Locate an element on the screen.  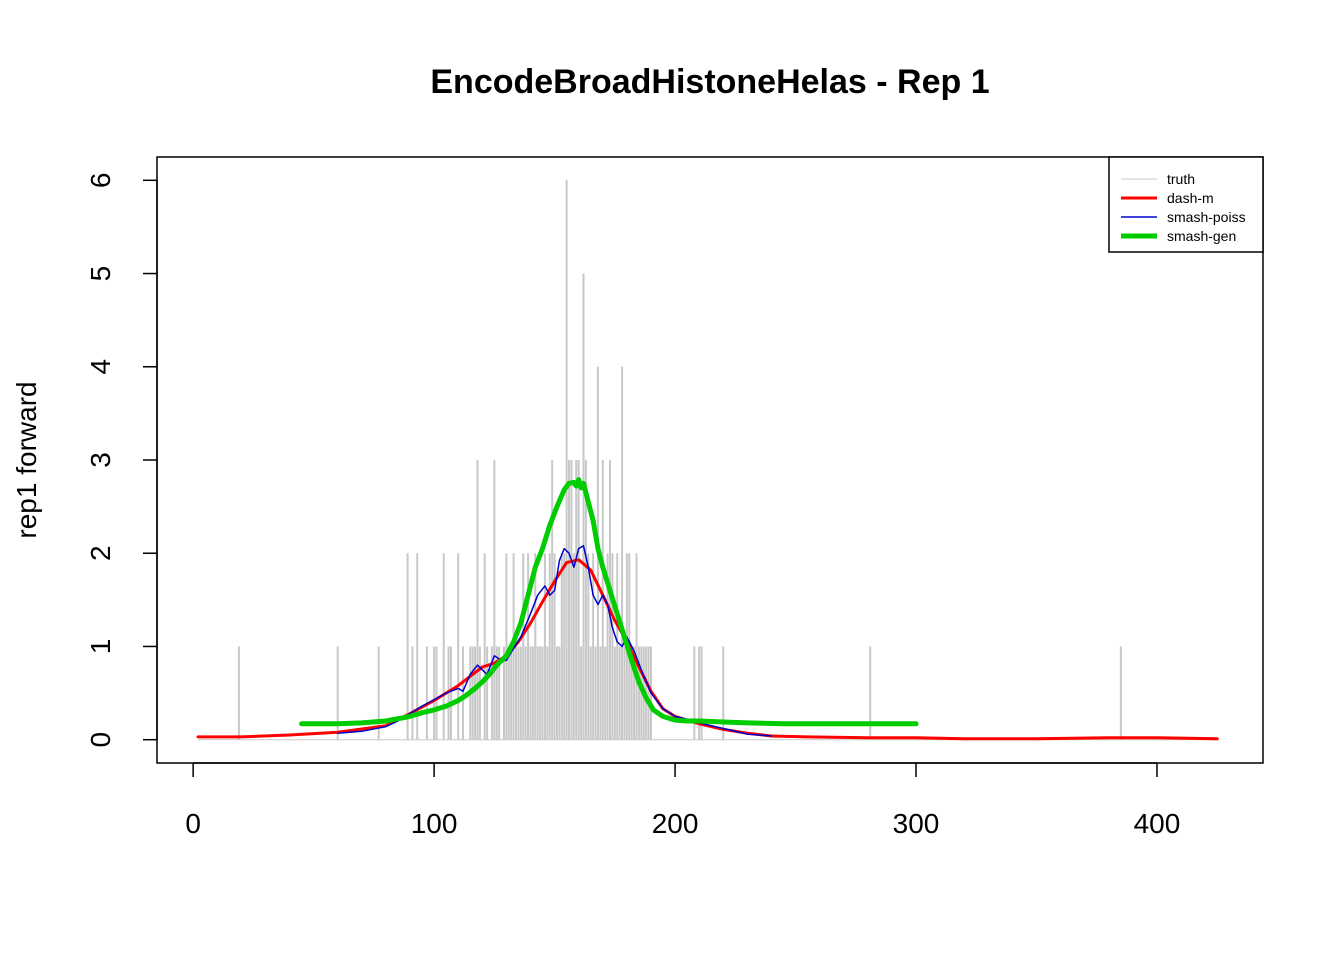
y-tick-label: 3 is located at coordinates (100, 460).